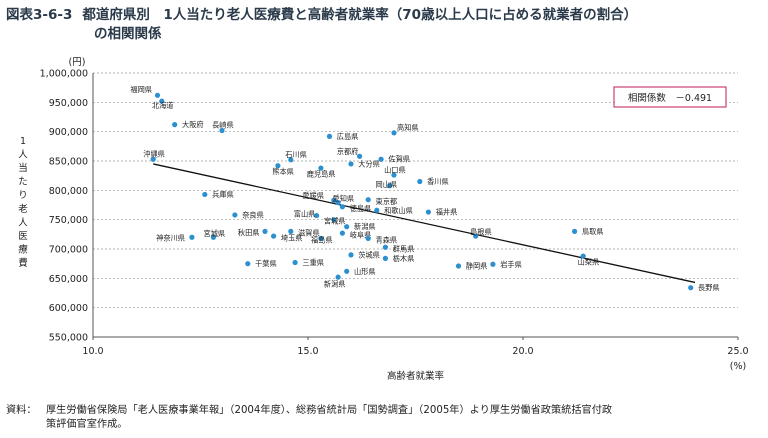 The height and width of the screenshot is (438, 768). I want to click on point-label: 京都府, so click(348, 151).